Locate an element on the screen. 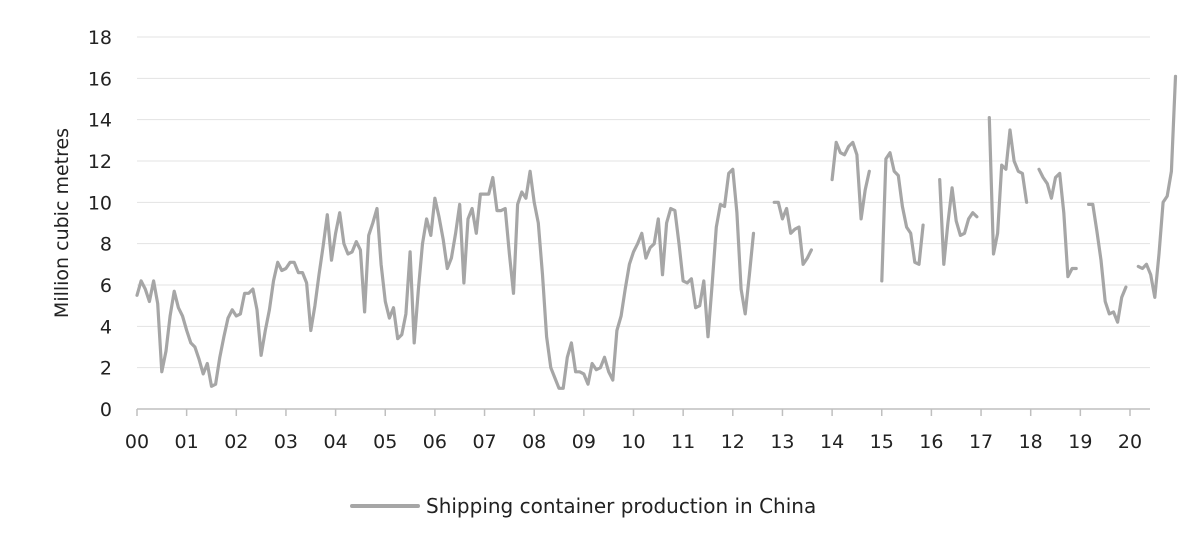 The height and width of the screenshot is (552, 1200). y-tick-label: 12 is located at coordinates (100, 162).